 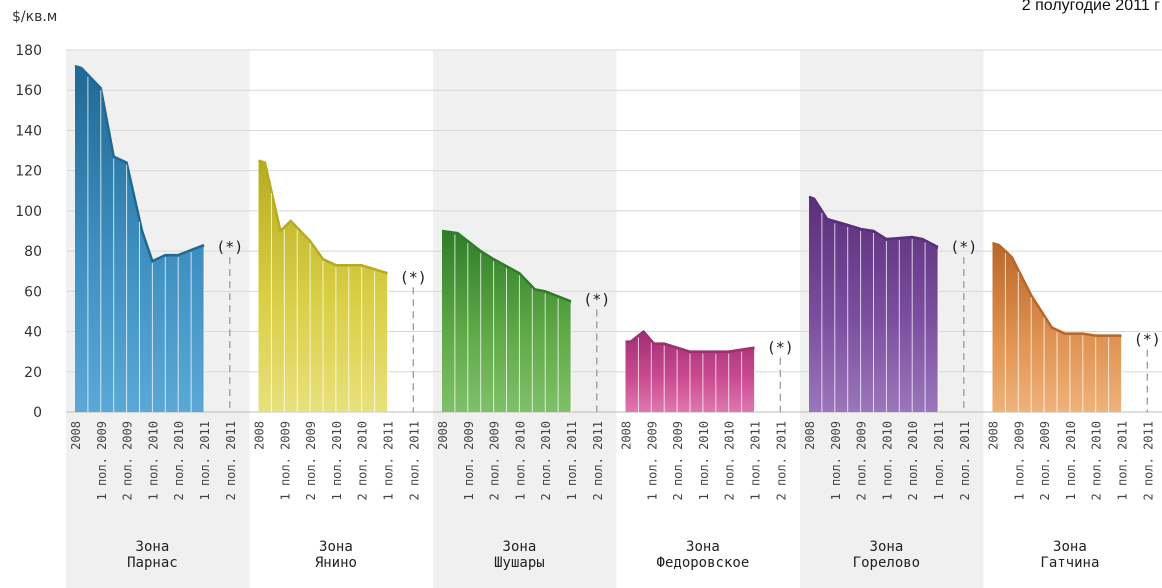 I want to click on y-tick-label: 100, so click(x=28, y=212).